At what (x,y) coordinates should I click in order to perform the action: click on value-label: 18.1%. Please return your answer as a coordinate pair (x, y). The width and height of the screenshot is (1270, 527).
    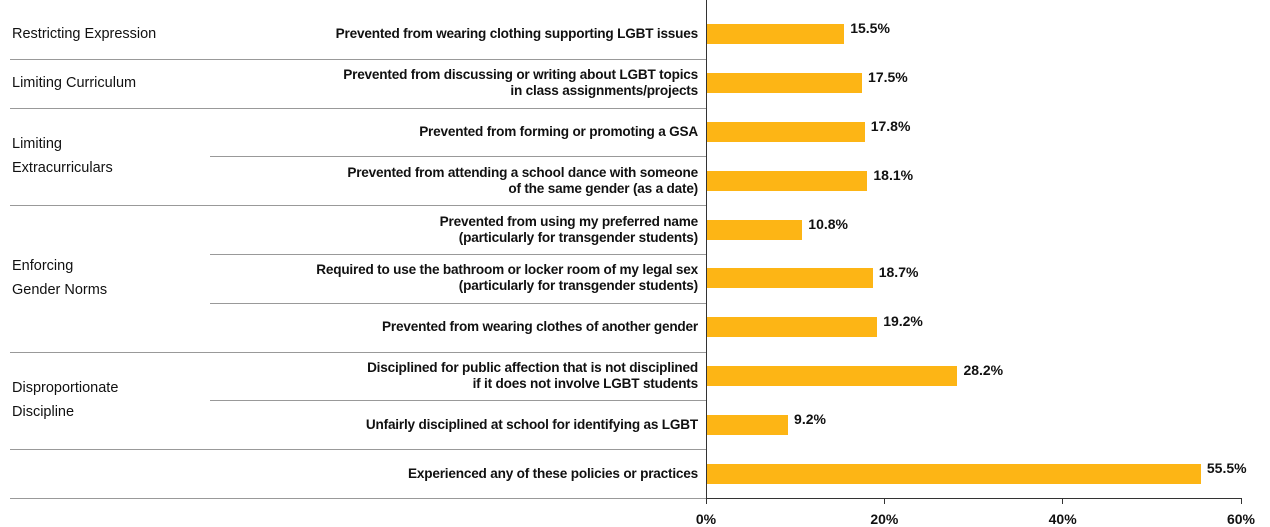
    Looking at the image, I should click on (893, 174).